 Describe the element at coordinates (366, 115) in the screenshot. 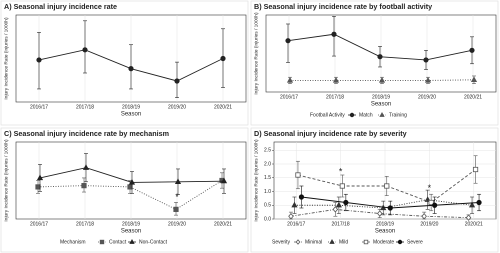

I see `legend-label: Match` at that location.